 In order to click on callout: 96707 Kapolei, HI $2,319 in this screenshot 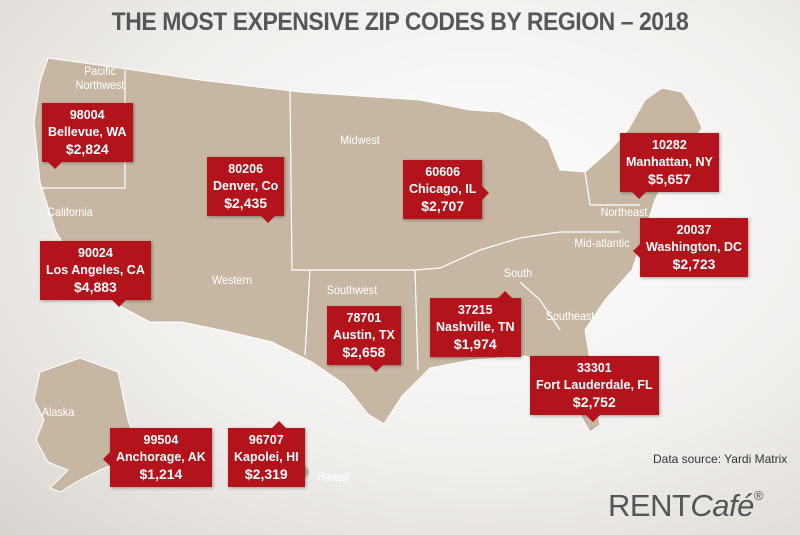, I will do `click(266, 454)`.